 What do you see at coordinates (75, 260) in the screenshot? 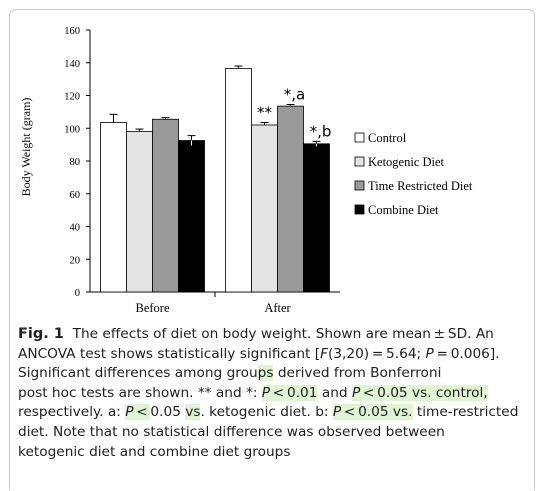
I see `y-tick-label: 20` at bounding box center [75, 260].